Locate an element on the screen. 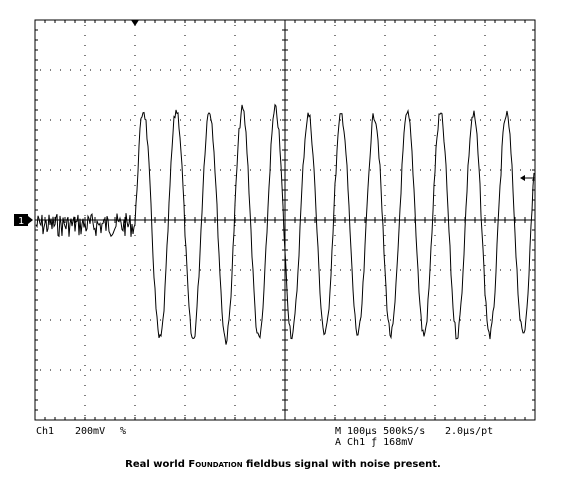  trigger-level-arrow is located at coordinates (522, 178).